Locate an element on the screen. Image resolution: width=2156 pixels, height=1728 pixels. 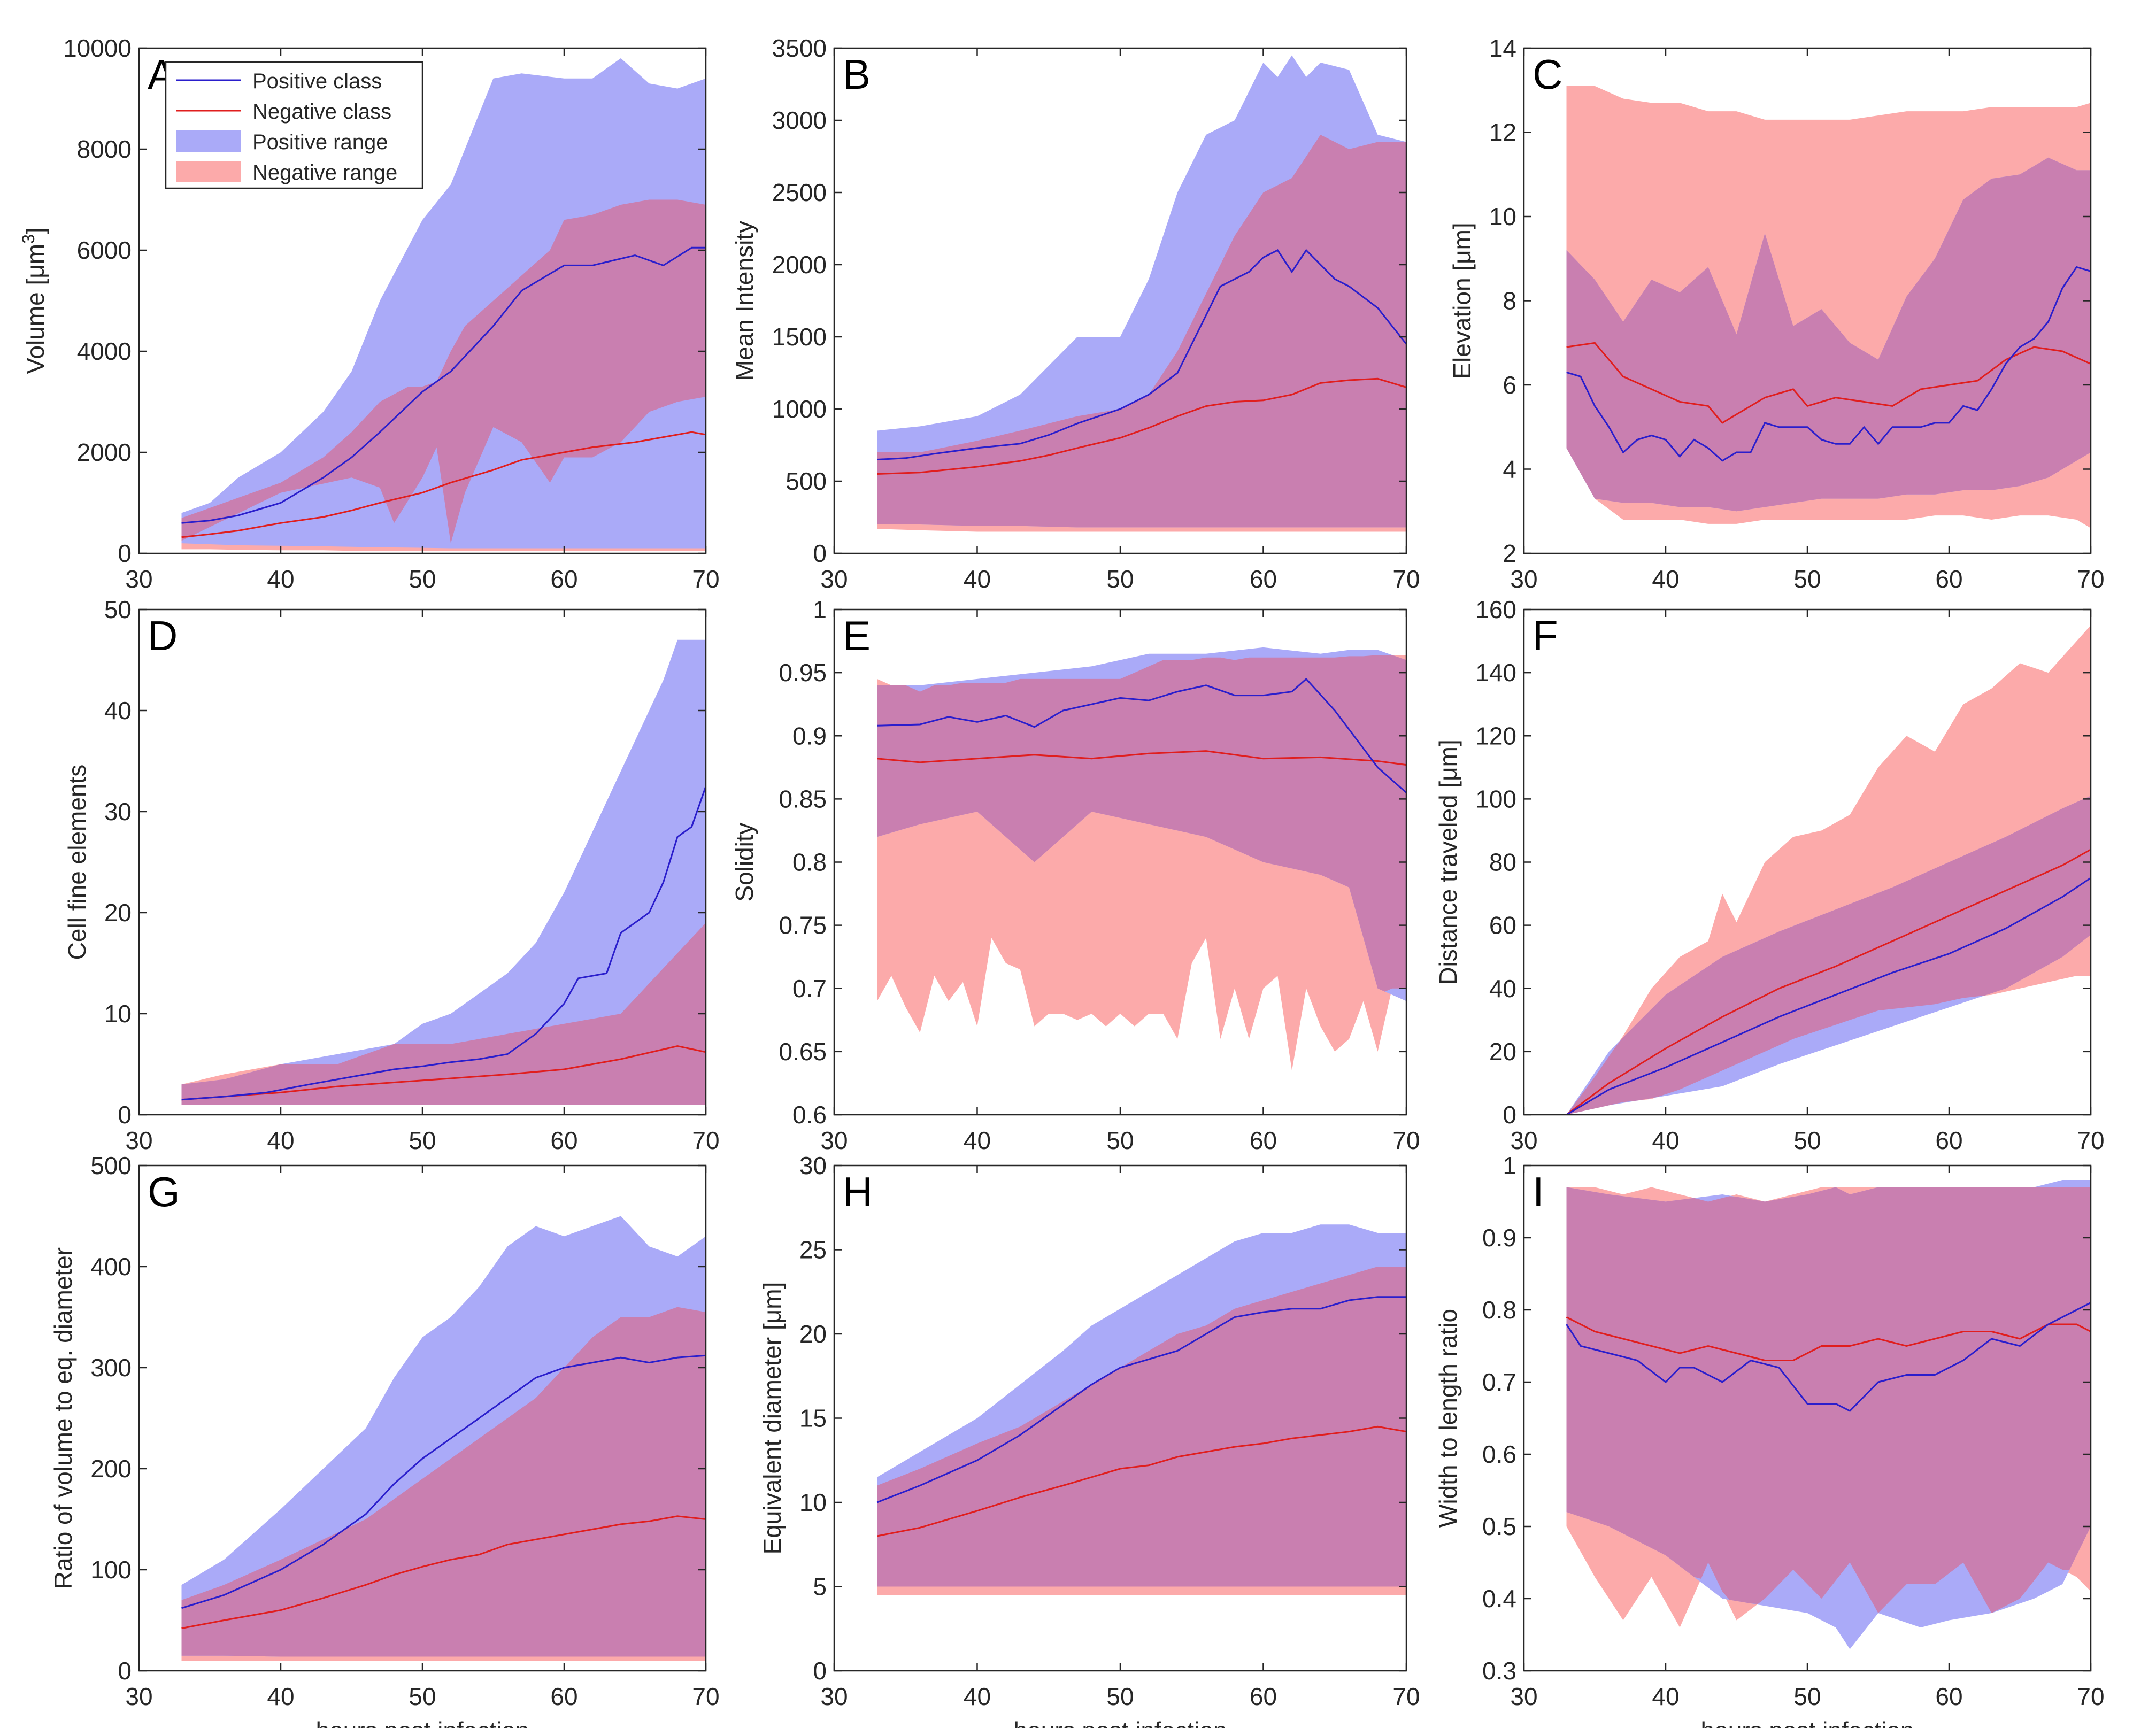
y-tick-label: 50 is located at coordinates (118, 610).